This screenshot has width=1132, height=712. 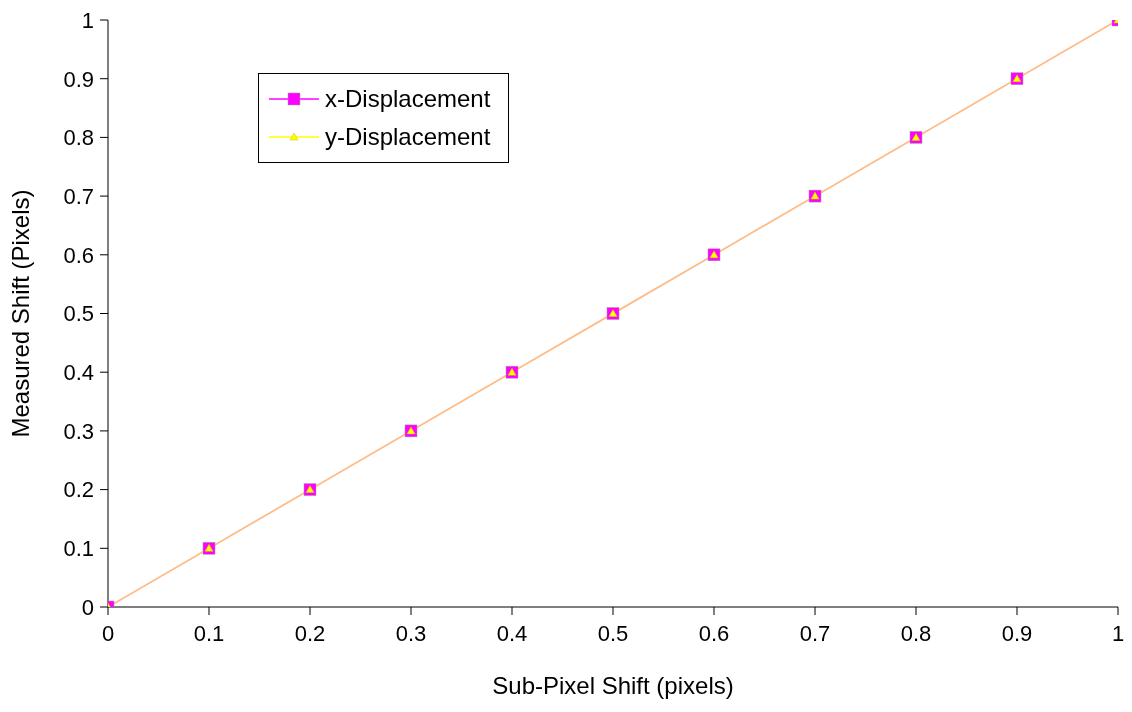 I want to click on x-tick-label: 0.6, so click(x=714, y=633).